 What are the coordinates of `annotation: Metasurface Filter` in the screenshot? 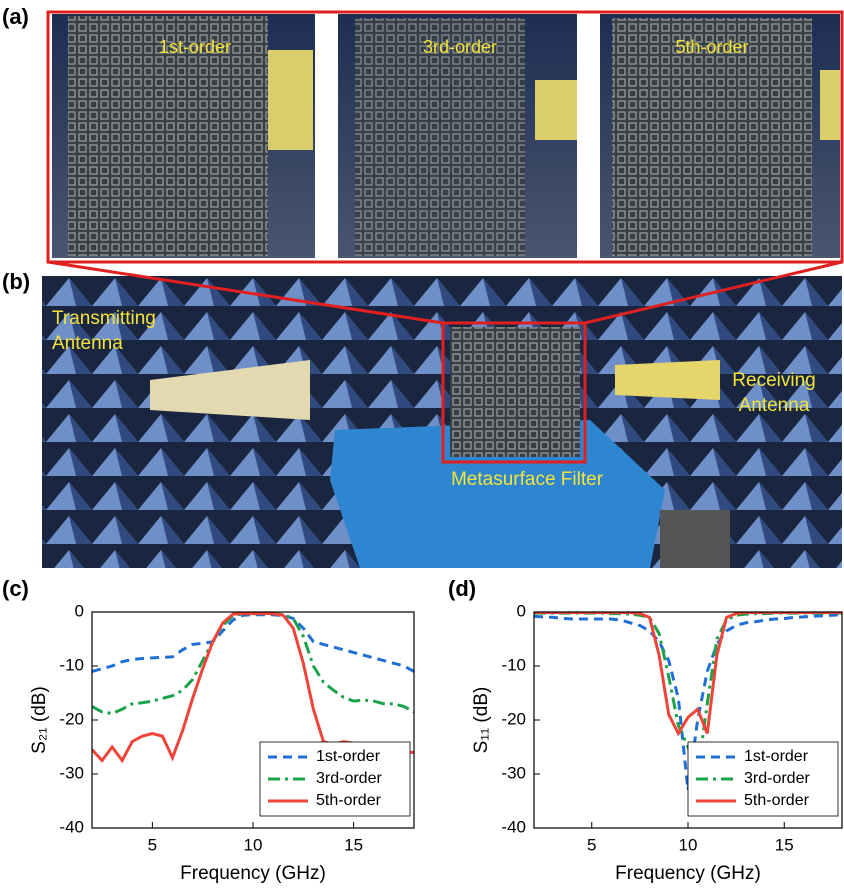 It's located at (527, 479).